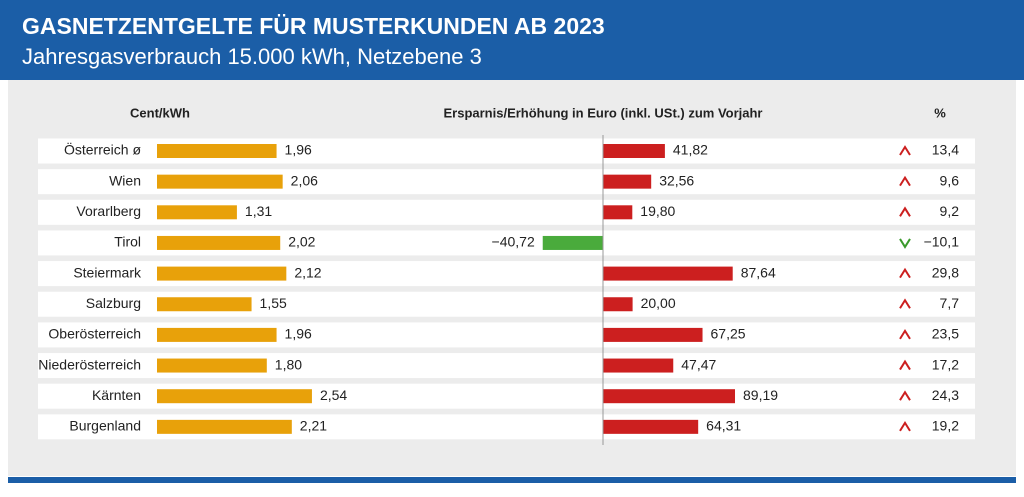 Image resolution: width=1024 pixels, height=497 pixels. What do you see at coordinates (108, 211) in the screenshot?
I see `category-label: Vorarlberg` at bounding box center [108, 211].